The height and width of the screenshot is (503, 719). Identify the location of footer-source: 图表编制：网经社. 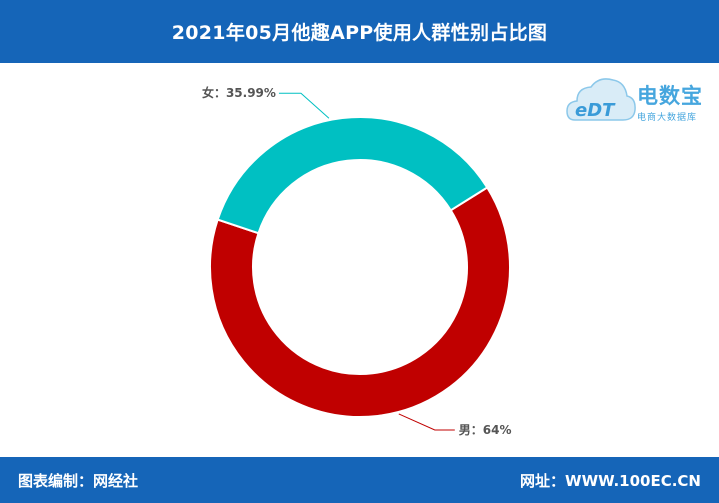
(78, 481).